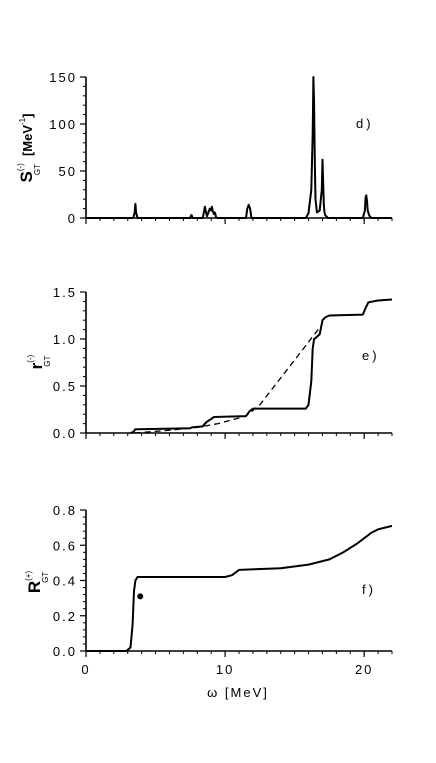 This screenshot has height=763, width=436. I want to click on ylabel-d-sup: (-), so click(20, 167).